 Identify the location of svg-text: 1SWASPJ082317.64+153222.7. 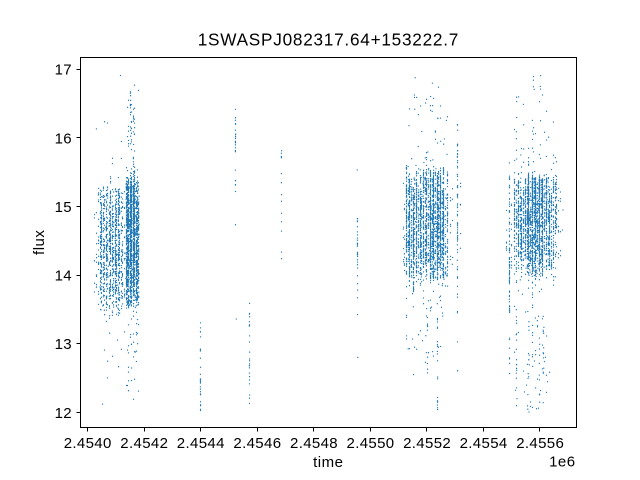
(328, 39).